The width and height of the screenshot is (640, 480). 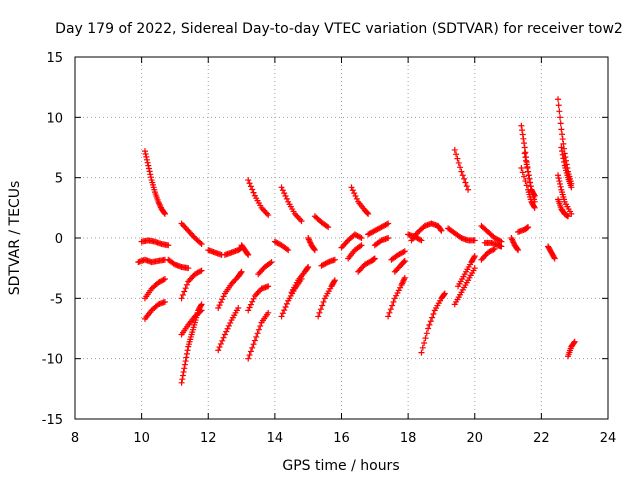 I want to click on series-arc13, so click(x=230, y=289).